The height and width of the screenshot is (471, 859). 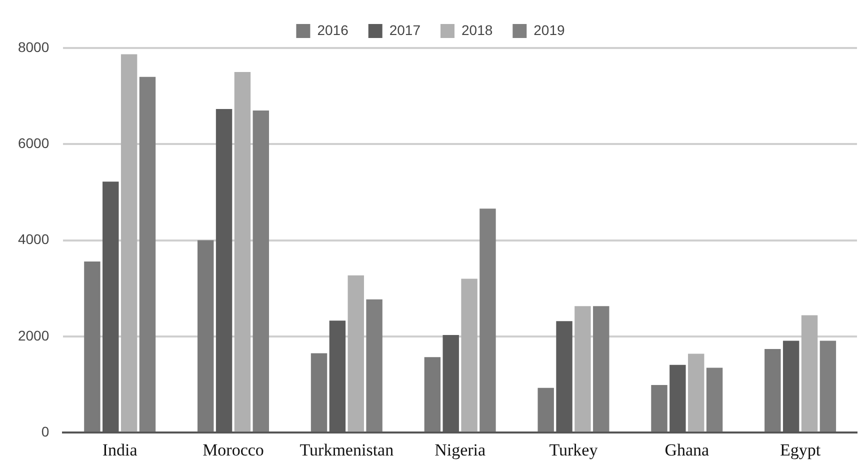 What do you see at coordinates (405, 30) in the screenshot?
I see `legend-label: 2017` at bounding box center [405, 30].